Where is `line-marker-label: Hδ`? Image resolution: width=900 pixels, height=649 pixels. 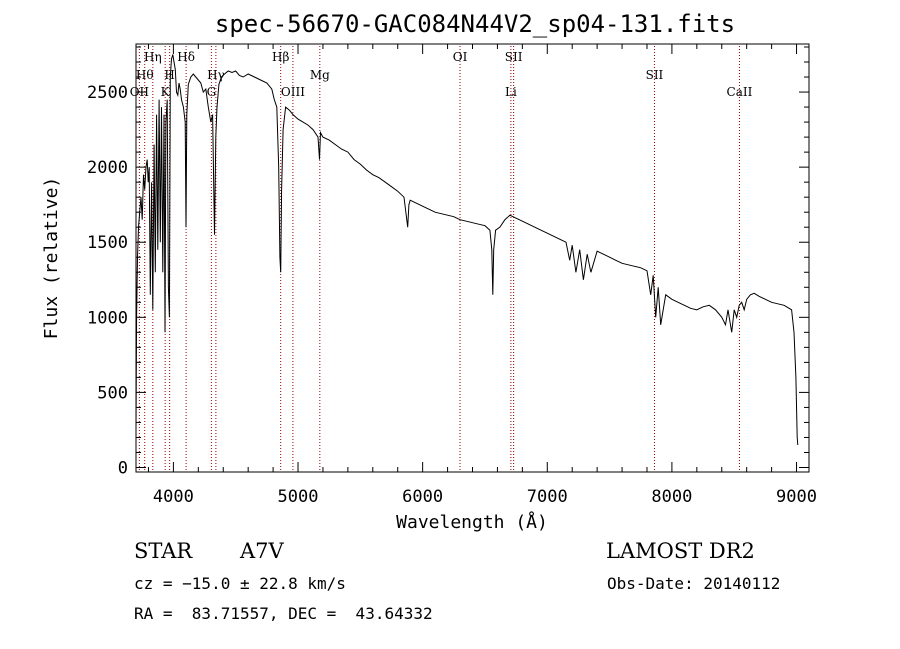 line-marker-label: Hδ is located at coordinates (186, 57).